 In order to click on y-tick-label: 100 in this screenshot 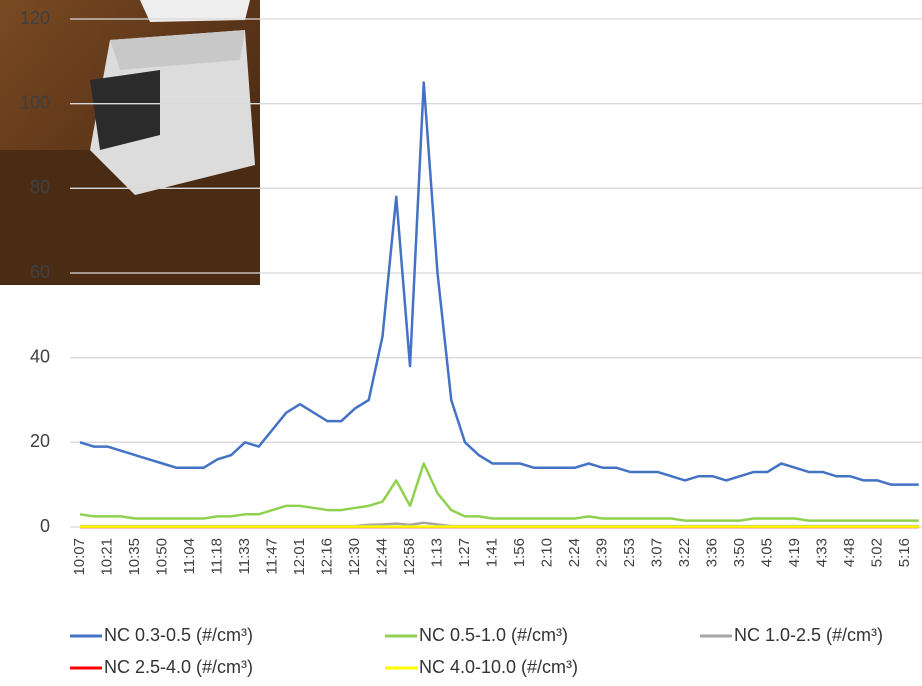, I will do `click(35, 102)`.